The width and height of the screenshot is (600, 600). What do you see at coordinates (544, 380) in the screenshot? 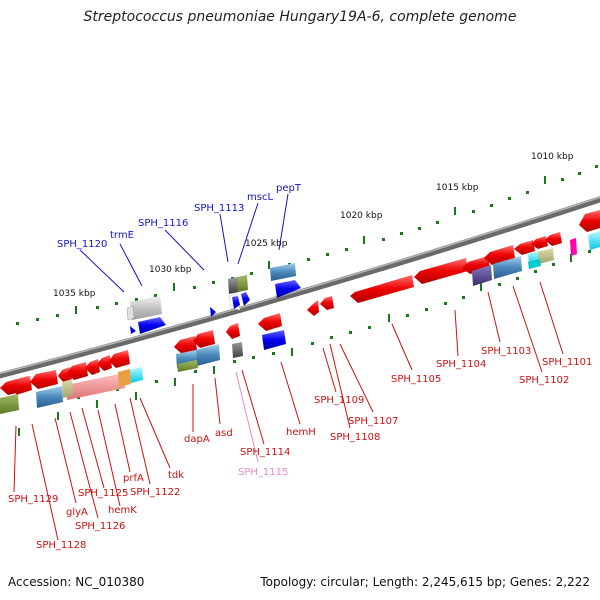
I see `gene-label: SPH_1102` at bounding box center [544, 380].